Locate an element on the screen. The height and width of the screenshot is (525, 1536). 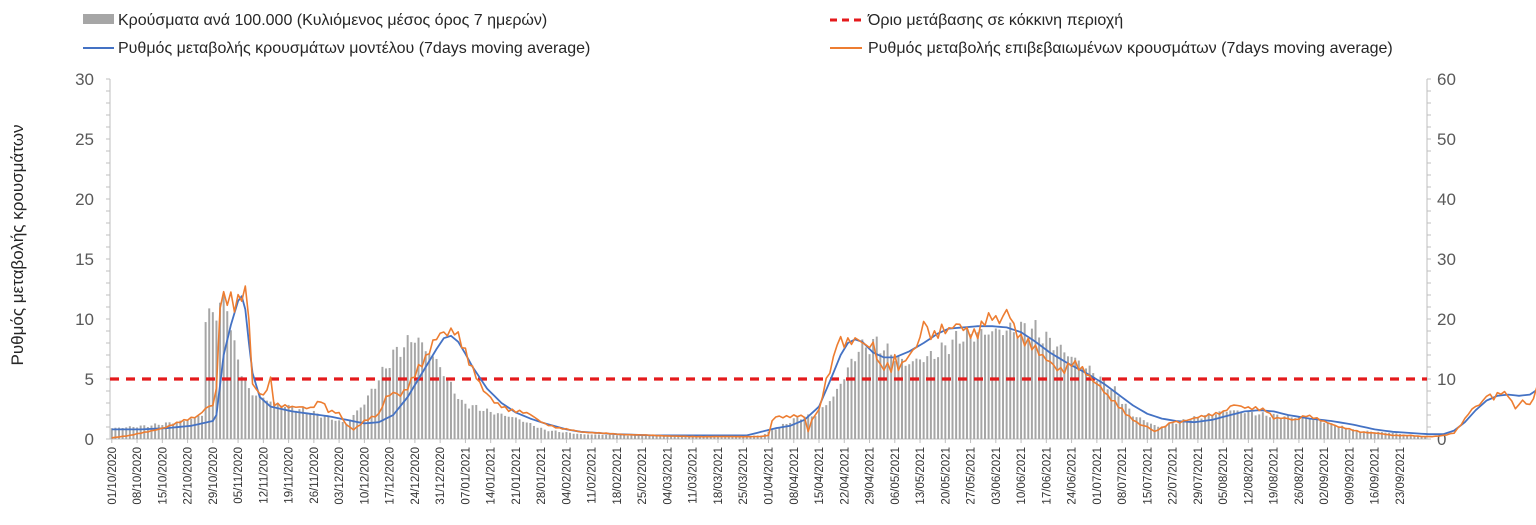
x-tick-label: 06/05/2021 is located at coordinates (896, 476).